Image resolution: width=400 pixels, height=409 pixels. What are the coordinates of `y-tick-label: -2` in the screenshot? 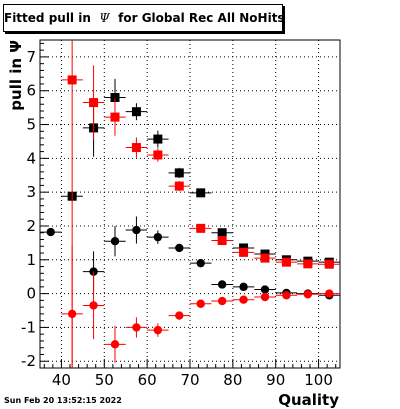 It's located at (28, 361).